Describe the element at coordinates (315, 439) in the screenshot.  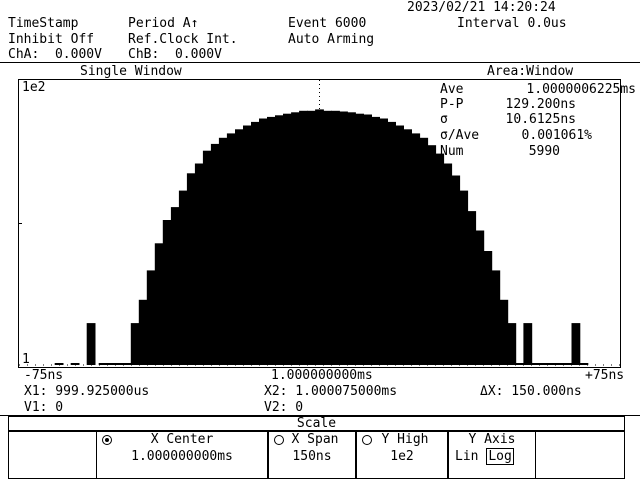
I see `x-span-label: X Span` at that location.